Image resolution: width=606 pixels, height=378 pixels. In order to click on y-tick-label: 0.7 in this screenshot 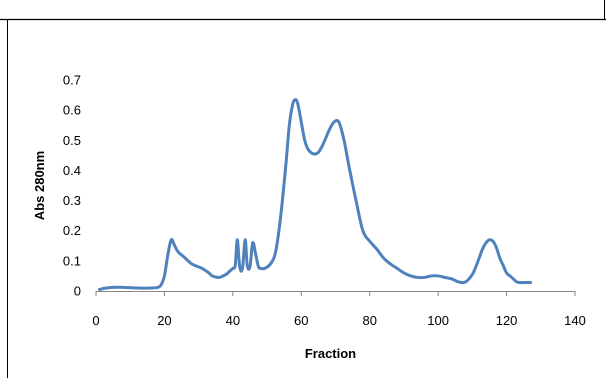, I will do `click(72, 80)`.